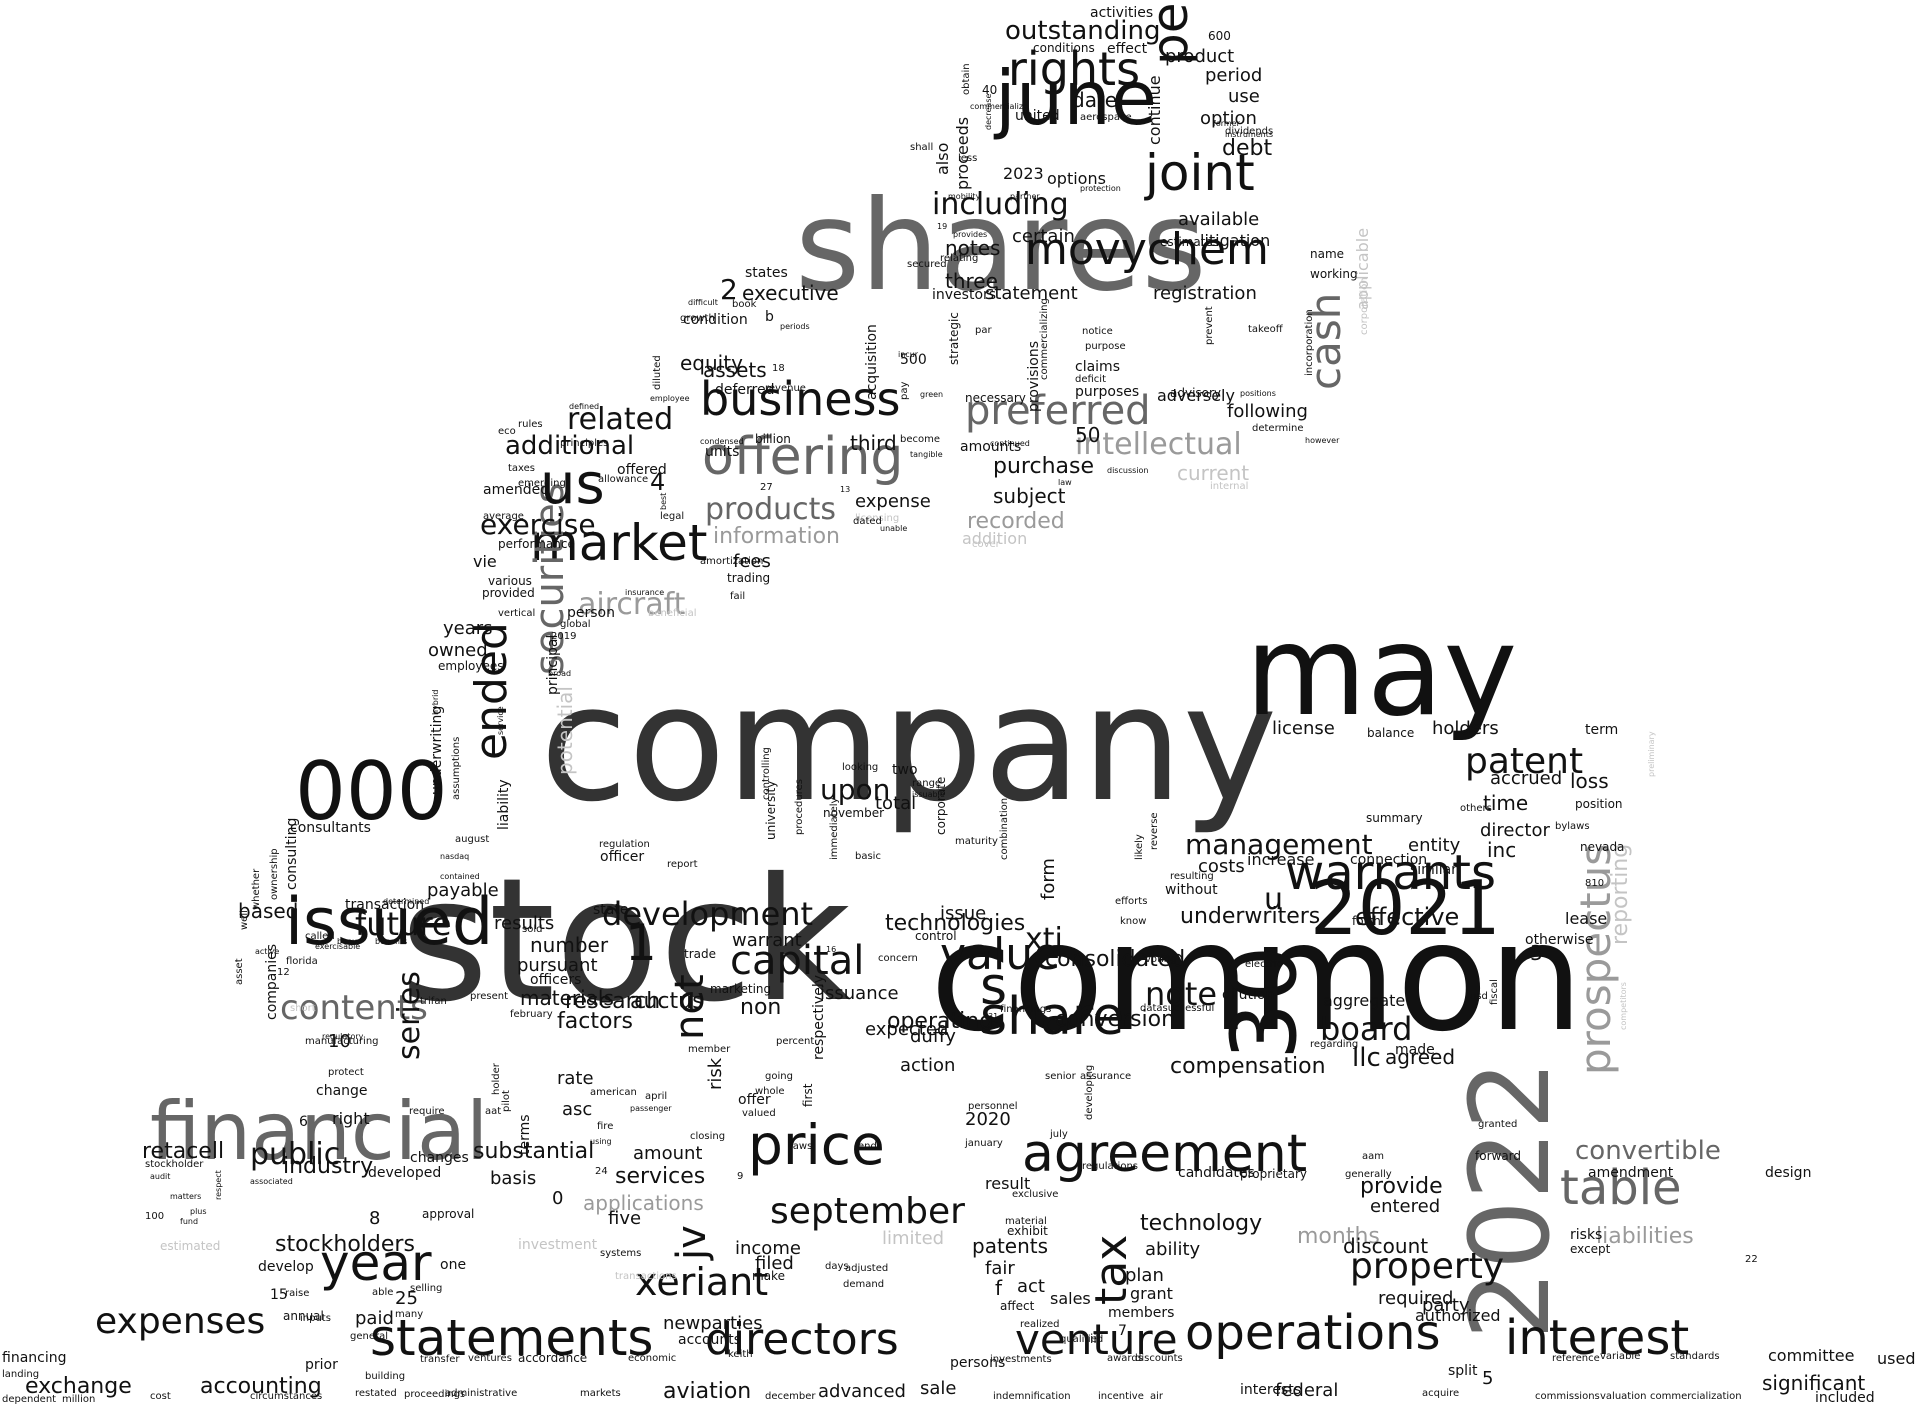  What do you see at coordinates (1200, 56) in the screenshot?
I see `word-product: product` at bounding box center [1200, 56].